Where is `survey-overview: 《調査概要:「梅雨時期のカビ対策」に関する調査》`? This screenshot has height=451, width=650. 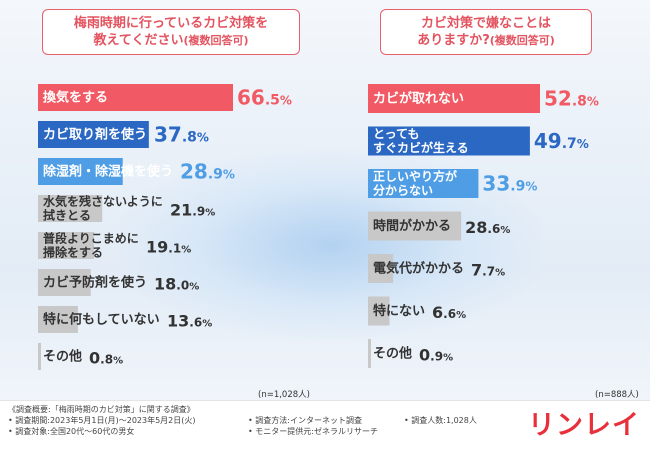
survey-overview: 《調査概要:「梅雨時期のカビ対策」に関する調査》 is located at coordinates (101, 409).